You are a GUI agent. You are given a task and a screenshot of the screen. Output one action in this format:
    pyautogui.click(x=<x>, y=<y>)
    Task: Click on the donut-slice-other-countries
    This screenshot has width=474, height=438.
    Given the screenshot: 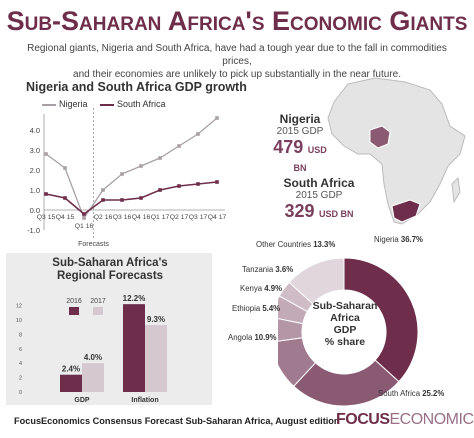 What is the action you would take?
    pyautogui.click(x=316, y=281)
    